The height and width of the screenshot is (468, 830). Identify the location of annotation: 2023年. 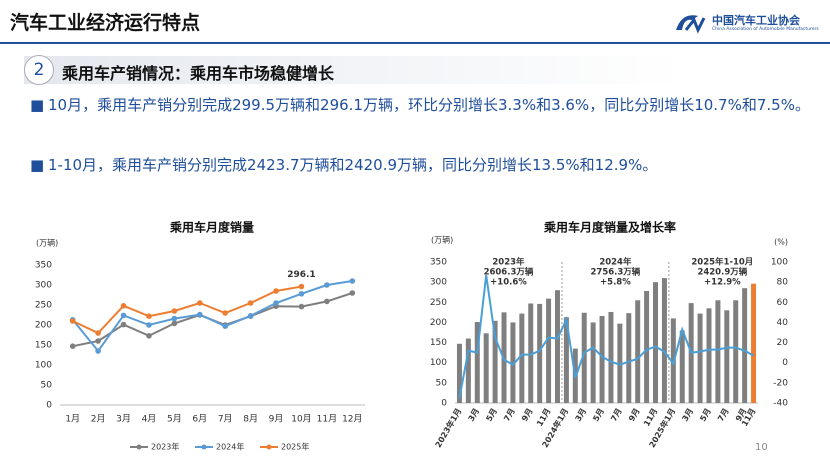
(508, 262).